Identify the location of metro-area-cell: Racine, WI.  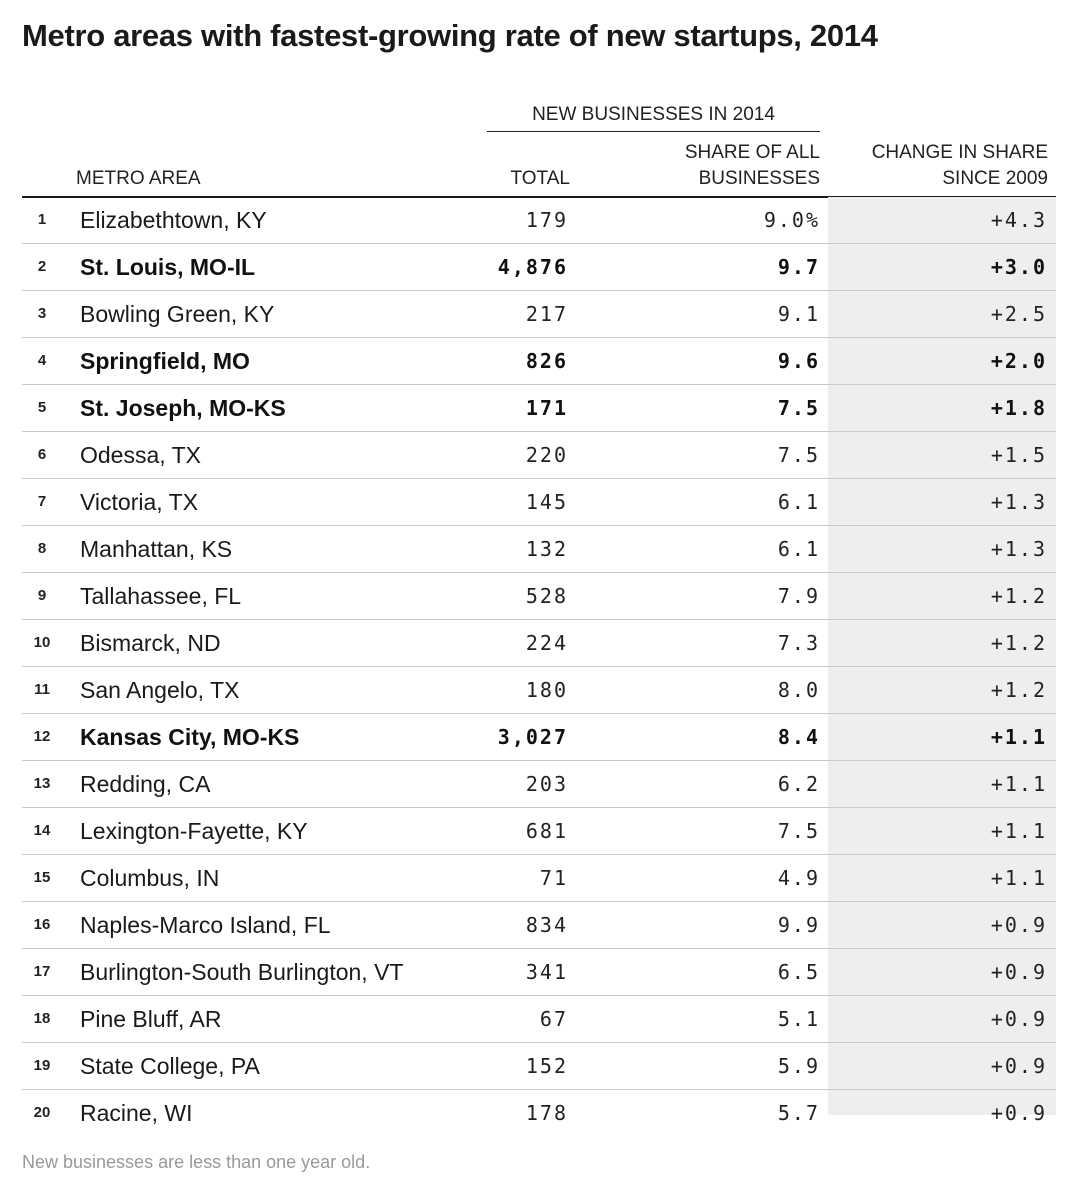
(136, 1113).